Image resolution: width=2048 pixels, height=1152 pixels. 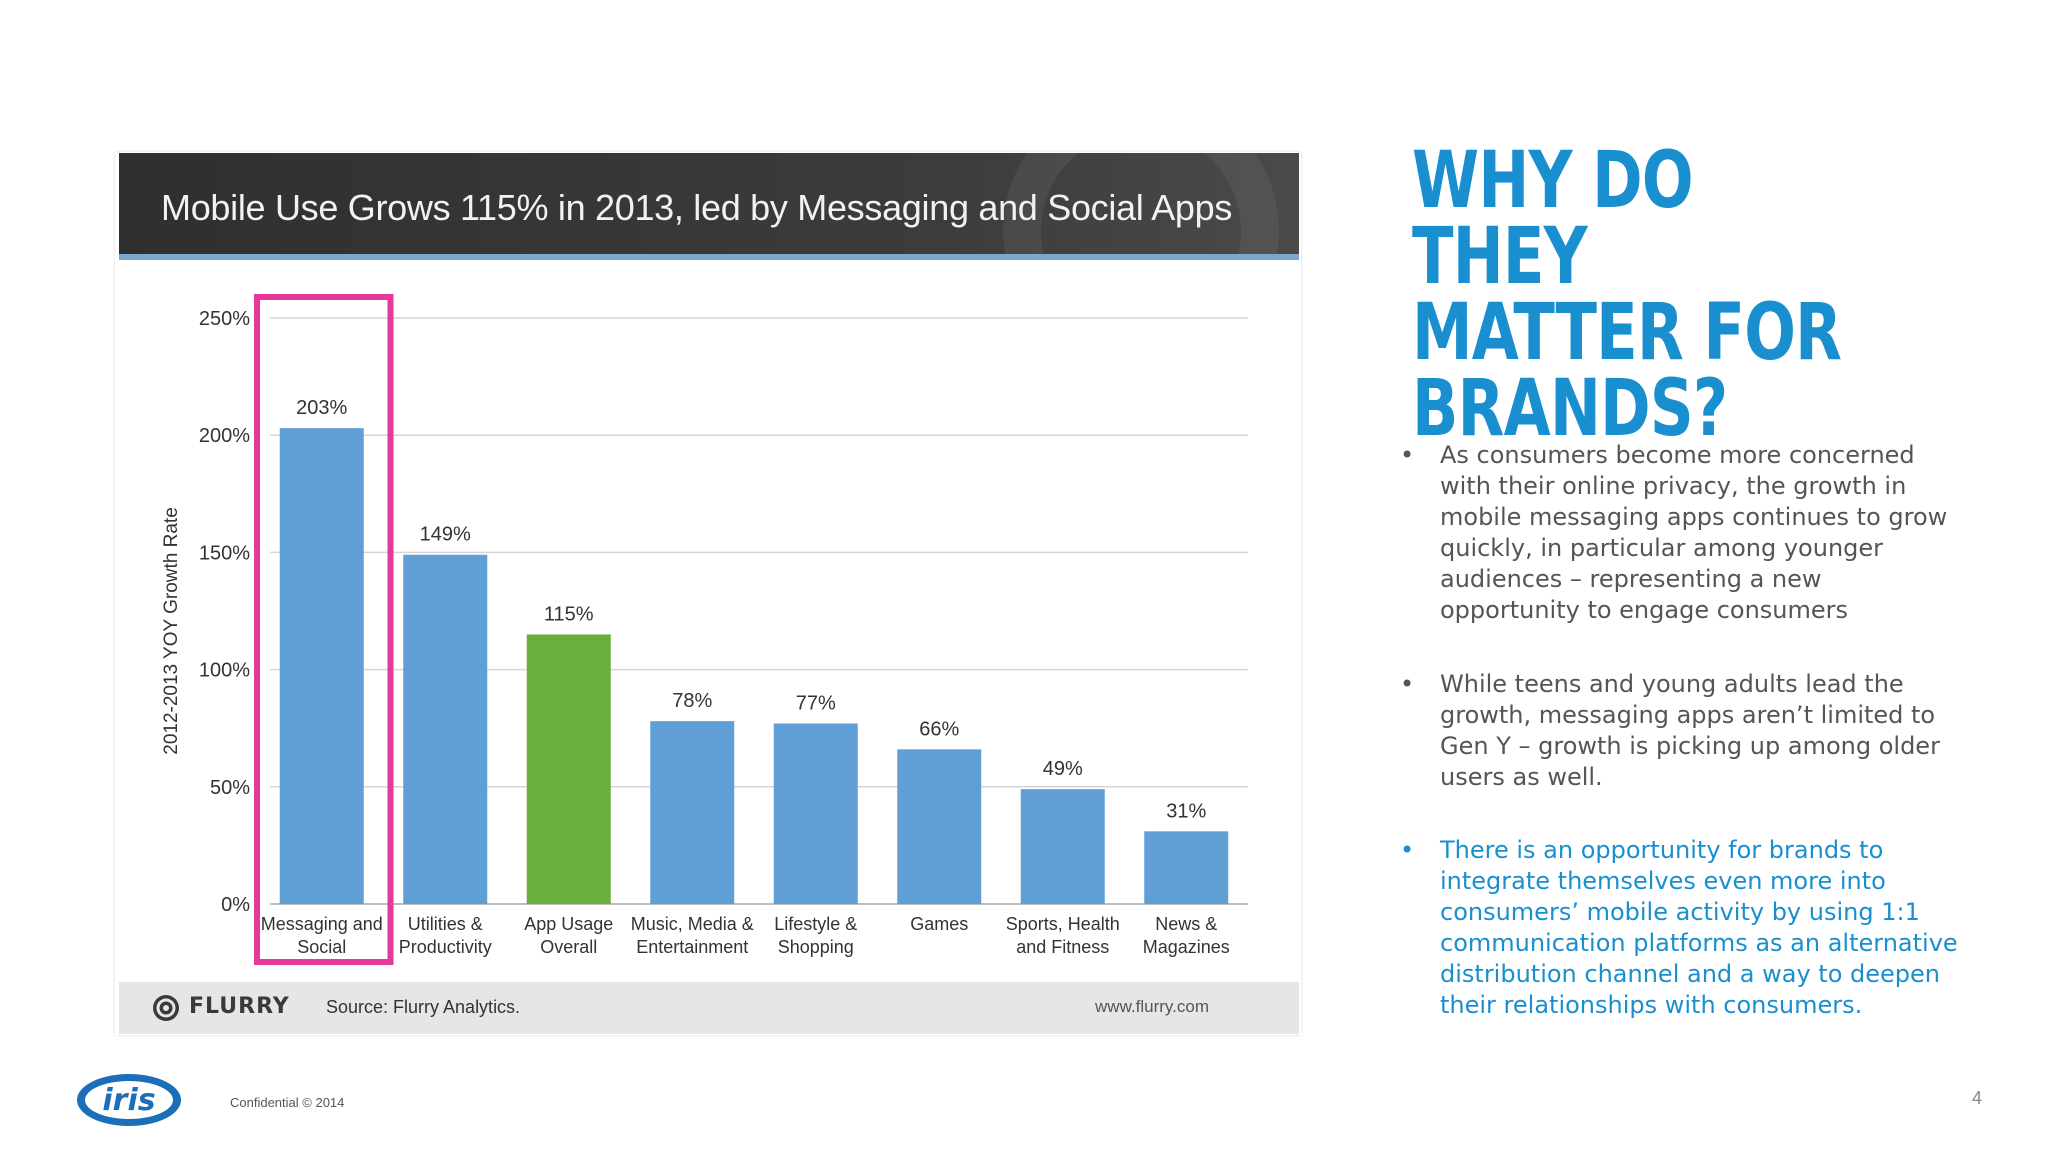 What do you see at coordinates (1062, 947) in the screenshot?
I see `category-label: and Fitness` at bounding box center [1062, 947].